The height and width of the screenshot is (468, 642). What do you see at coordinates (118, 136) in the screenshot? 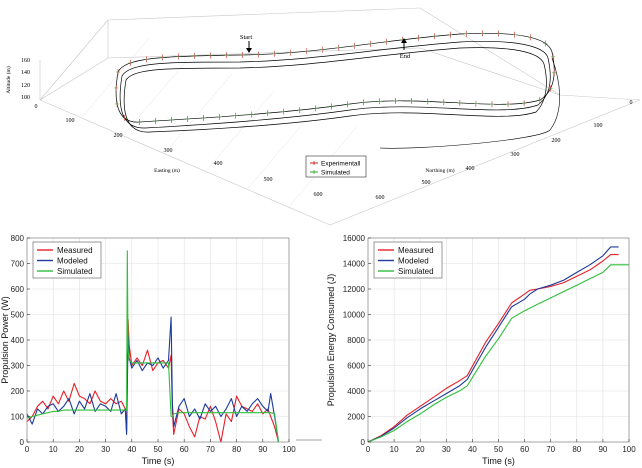
I see `x-tick-label: 200` at bounding box center [118, 136].